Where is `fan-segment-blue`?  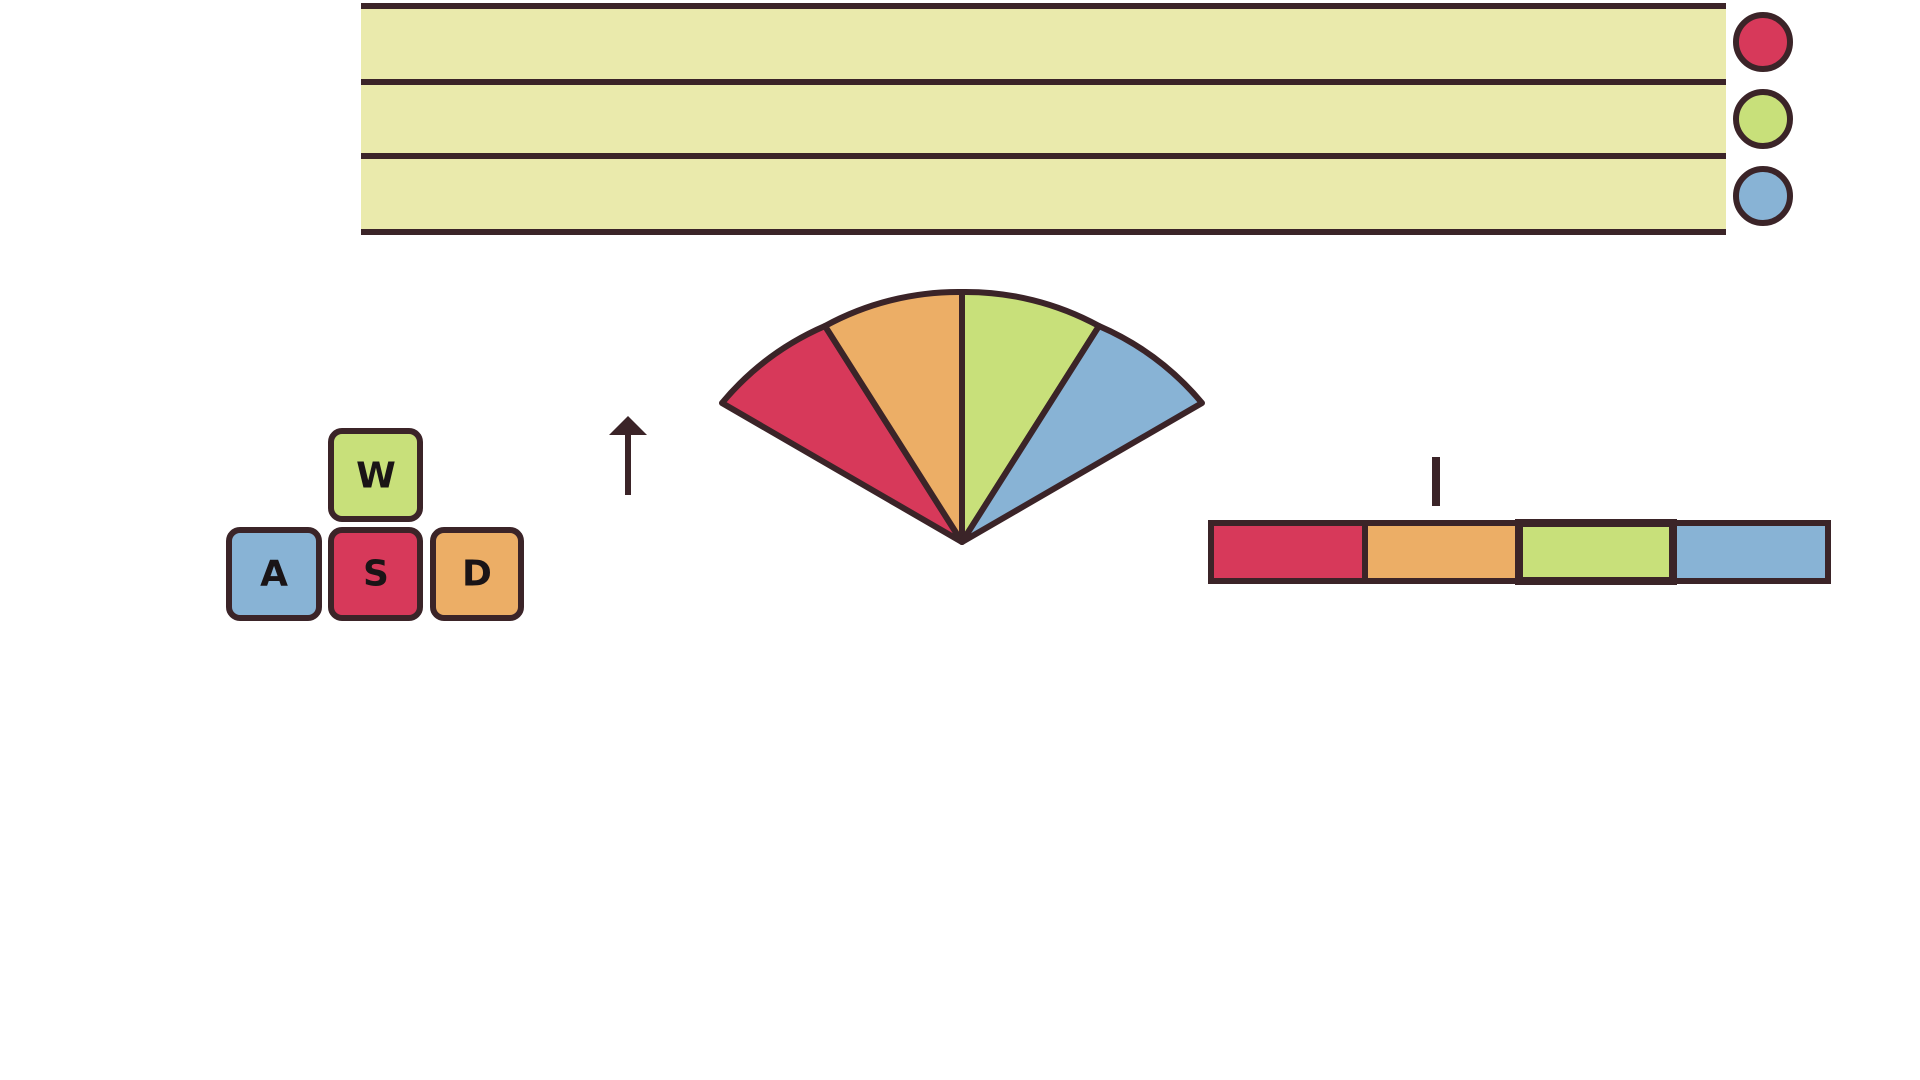
fan-segment-blue is located at coordinates (1082, 434).